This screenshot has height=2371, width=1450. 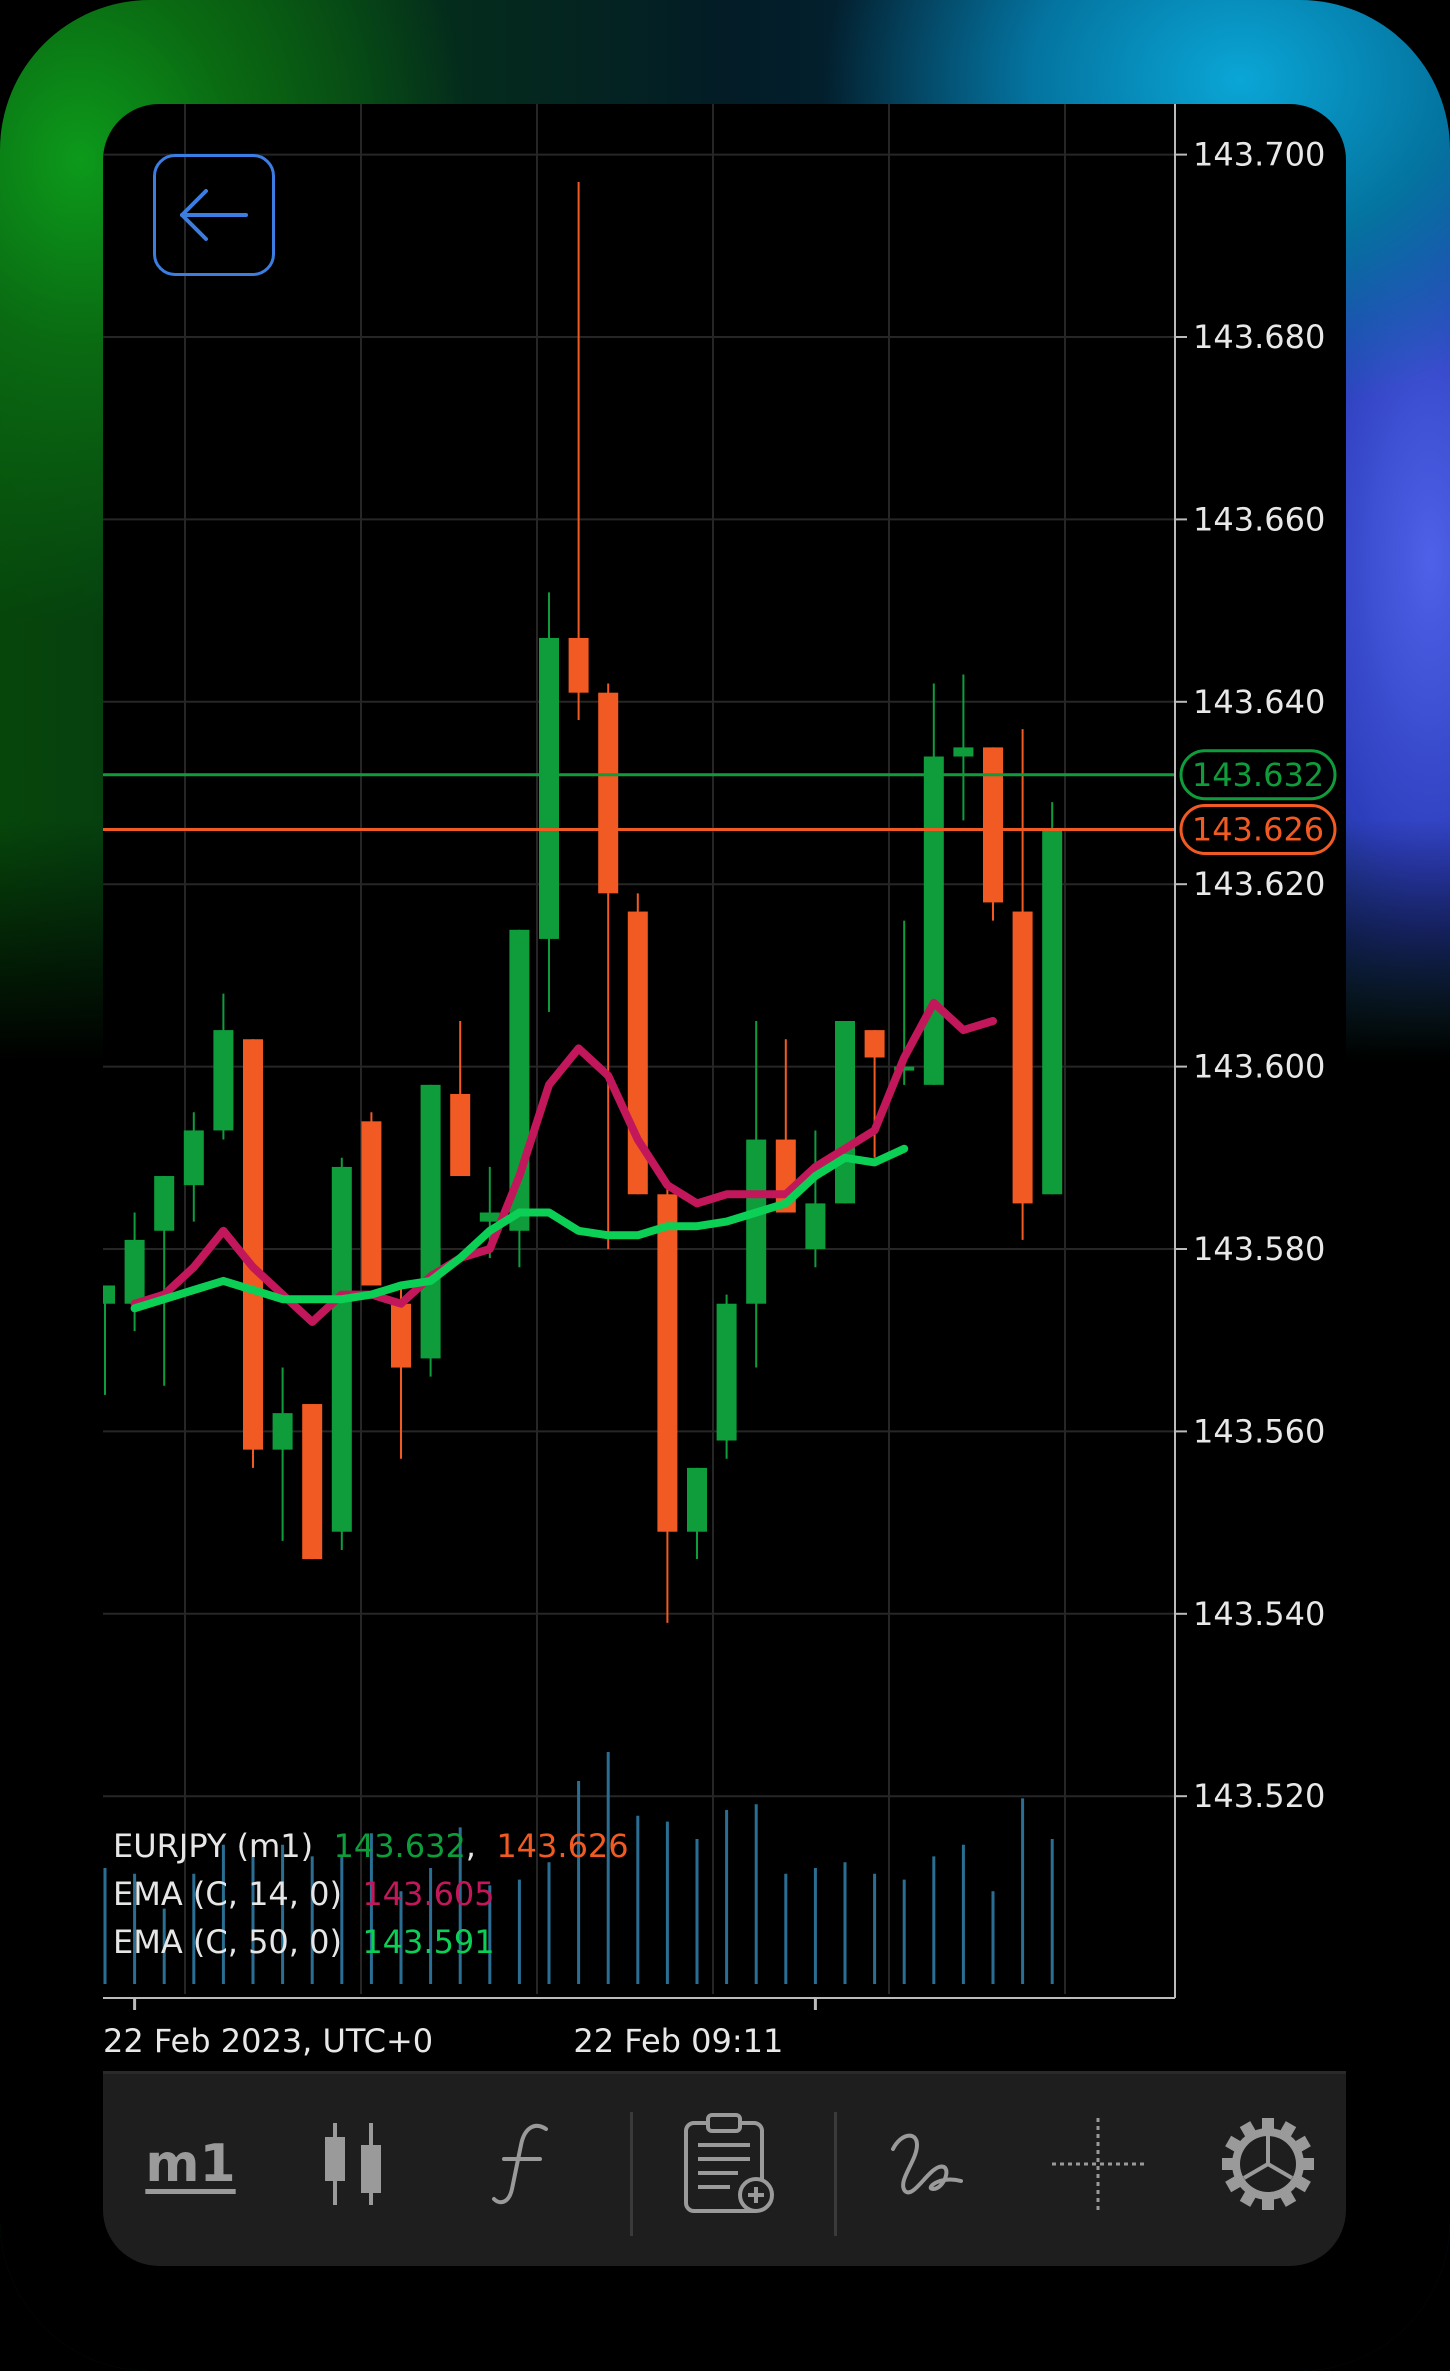 I want to click on ema50-line, so click(x=519, y=1228).